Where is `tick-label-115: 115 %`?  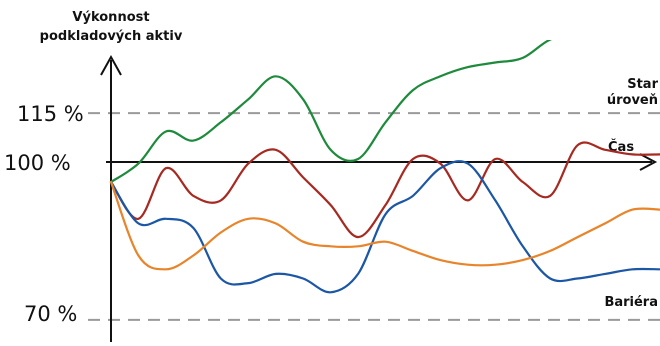
tick-label-115: 115 % is located at coordinates (50, 114).